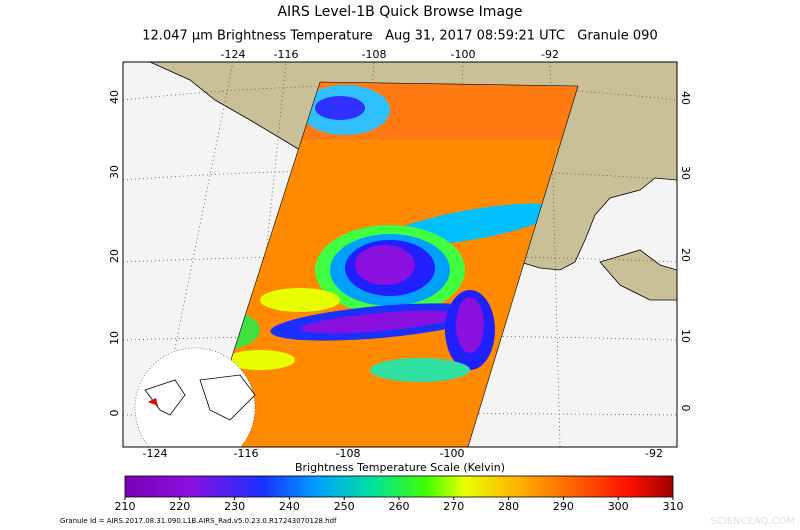 The height and width of the screenshot is (530, 800). Describe the element at coordinates (685, 336) in the screenshot. I see `lat-label-right: 10` at that location.